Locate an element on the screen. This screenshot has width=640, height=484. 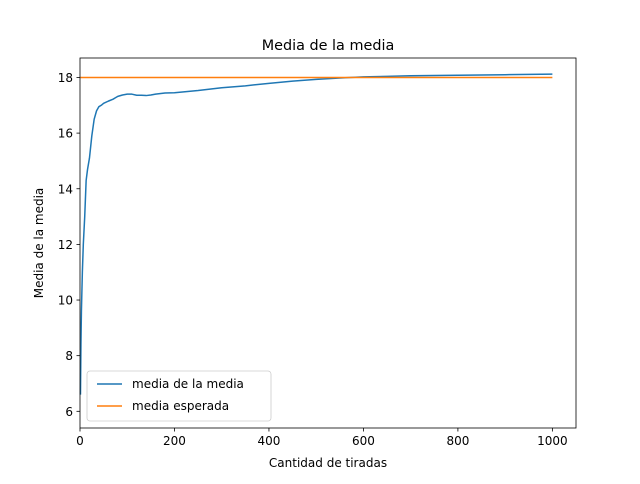
chart-title: Media de la media is located at coordinates (328, 46).